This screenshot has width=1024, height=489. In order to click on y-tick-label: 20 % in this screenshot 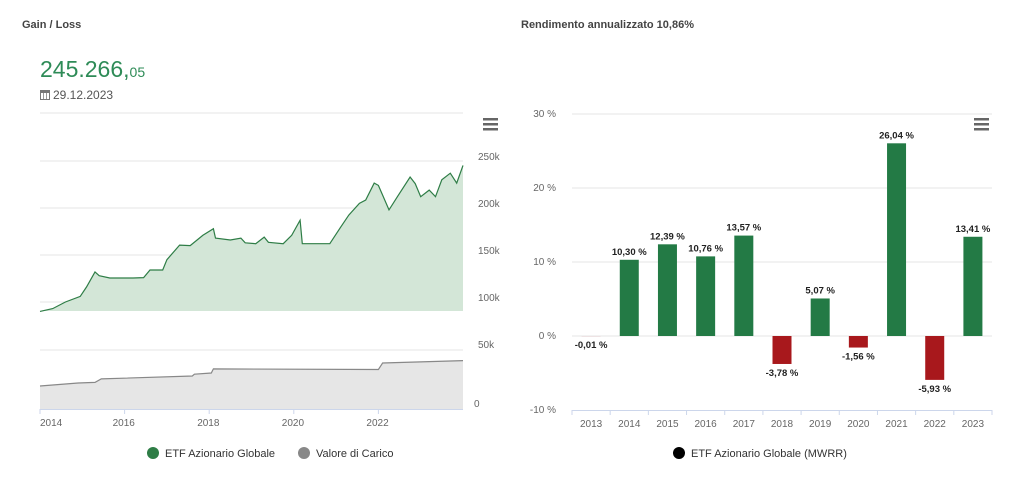, I will do `click(544, 188)`.